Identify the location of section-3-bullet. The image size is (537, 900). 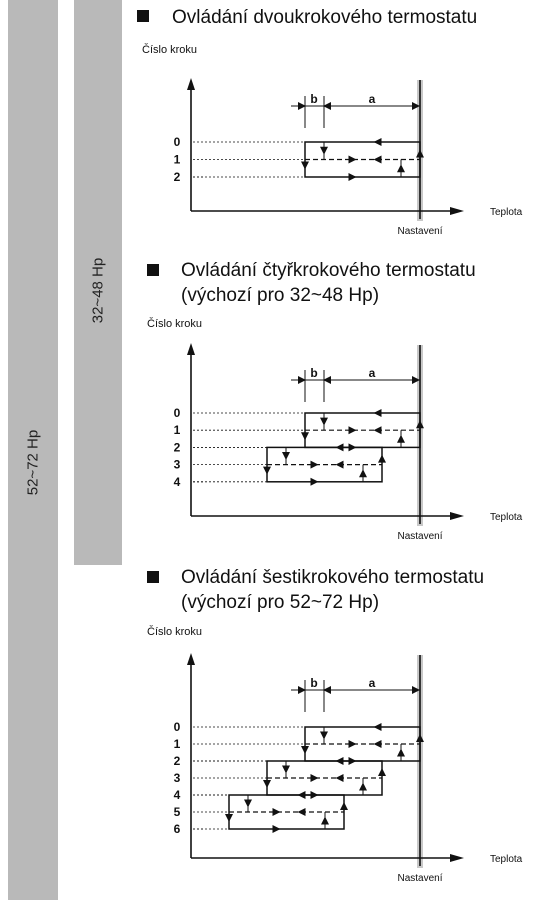
(153, 577).